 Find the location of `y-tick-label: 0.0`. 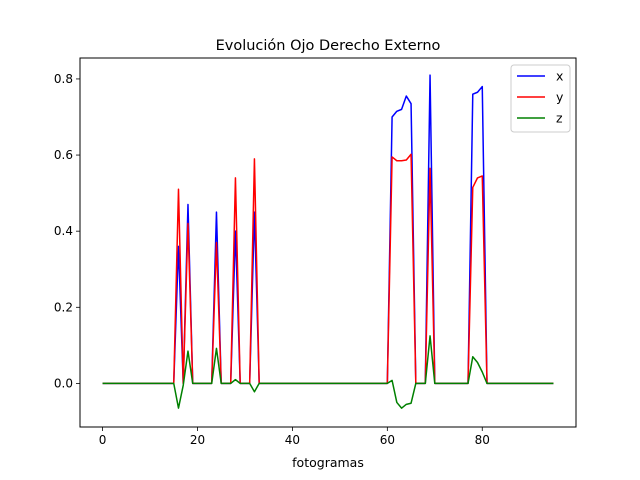

y-tick-label: 0.0 is located at coordinates (63, 383).